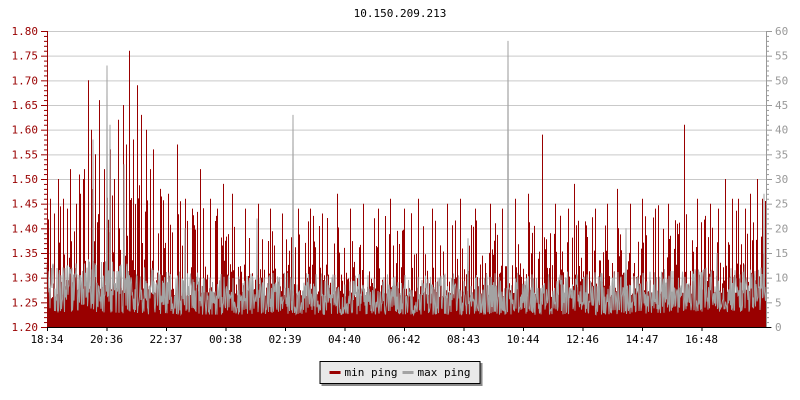 The image size is (800, 400). Describe the element at coordinates (701, 339) in the screenshot. I see `x-axis-label: 16:48` at that location.